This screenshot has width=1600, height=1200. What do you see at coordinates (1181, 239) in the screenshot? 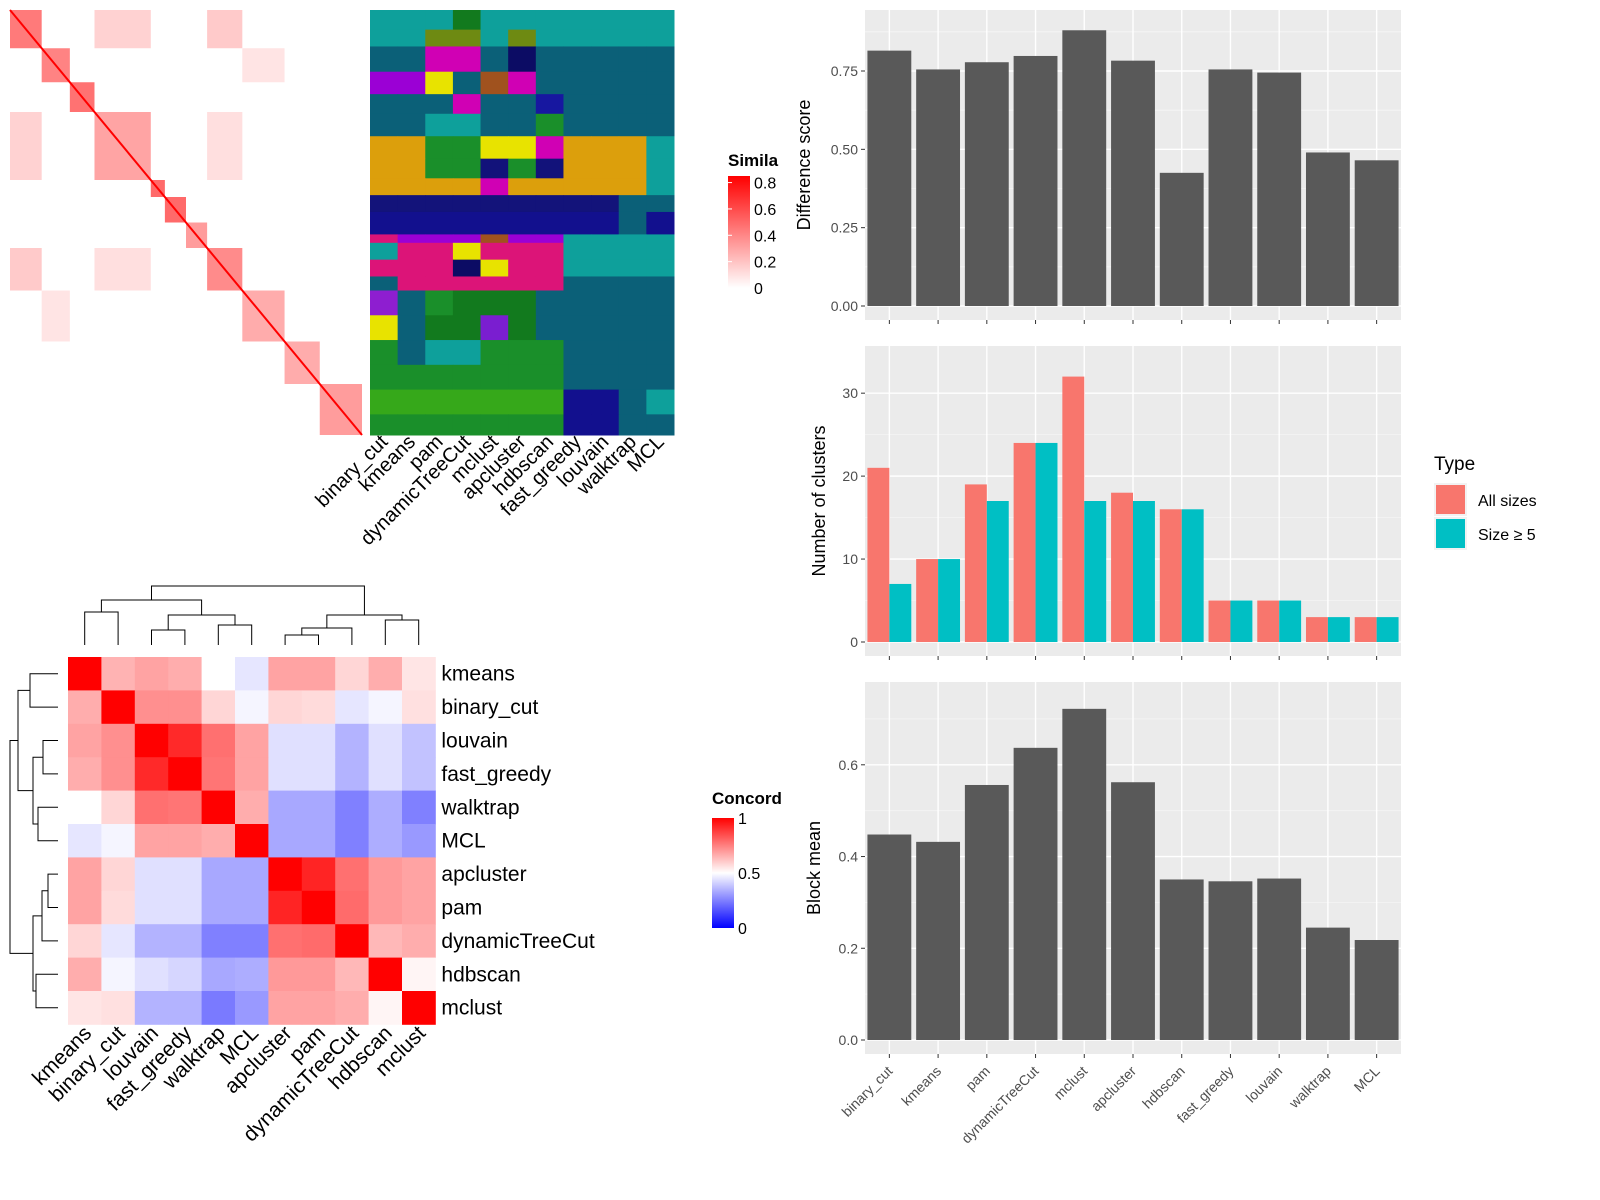
I see `bar-hdbscan` at bounding box center [1181, 239].